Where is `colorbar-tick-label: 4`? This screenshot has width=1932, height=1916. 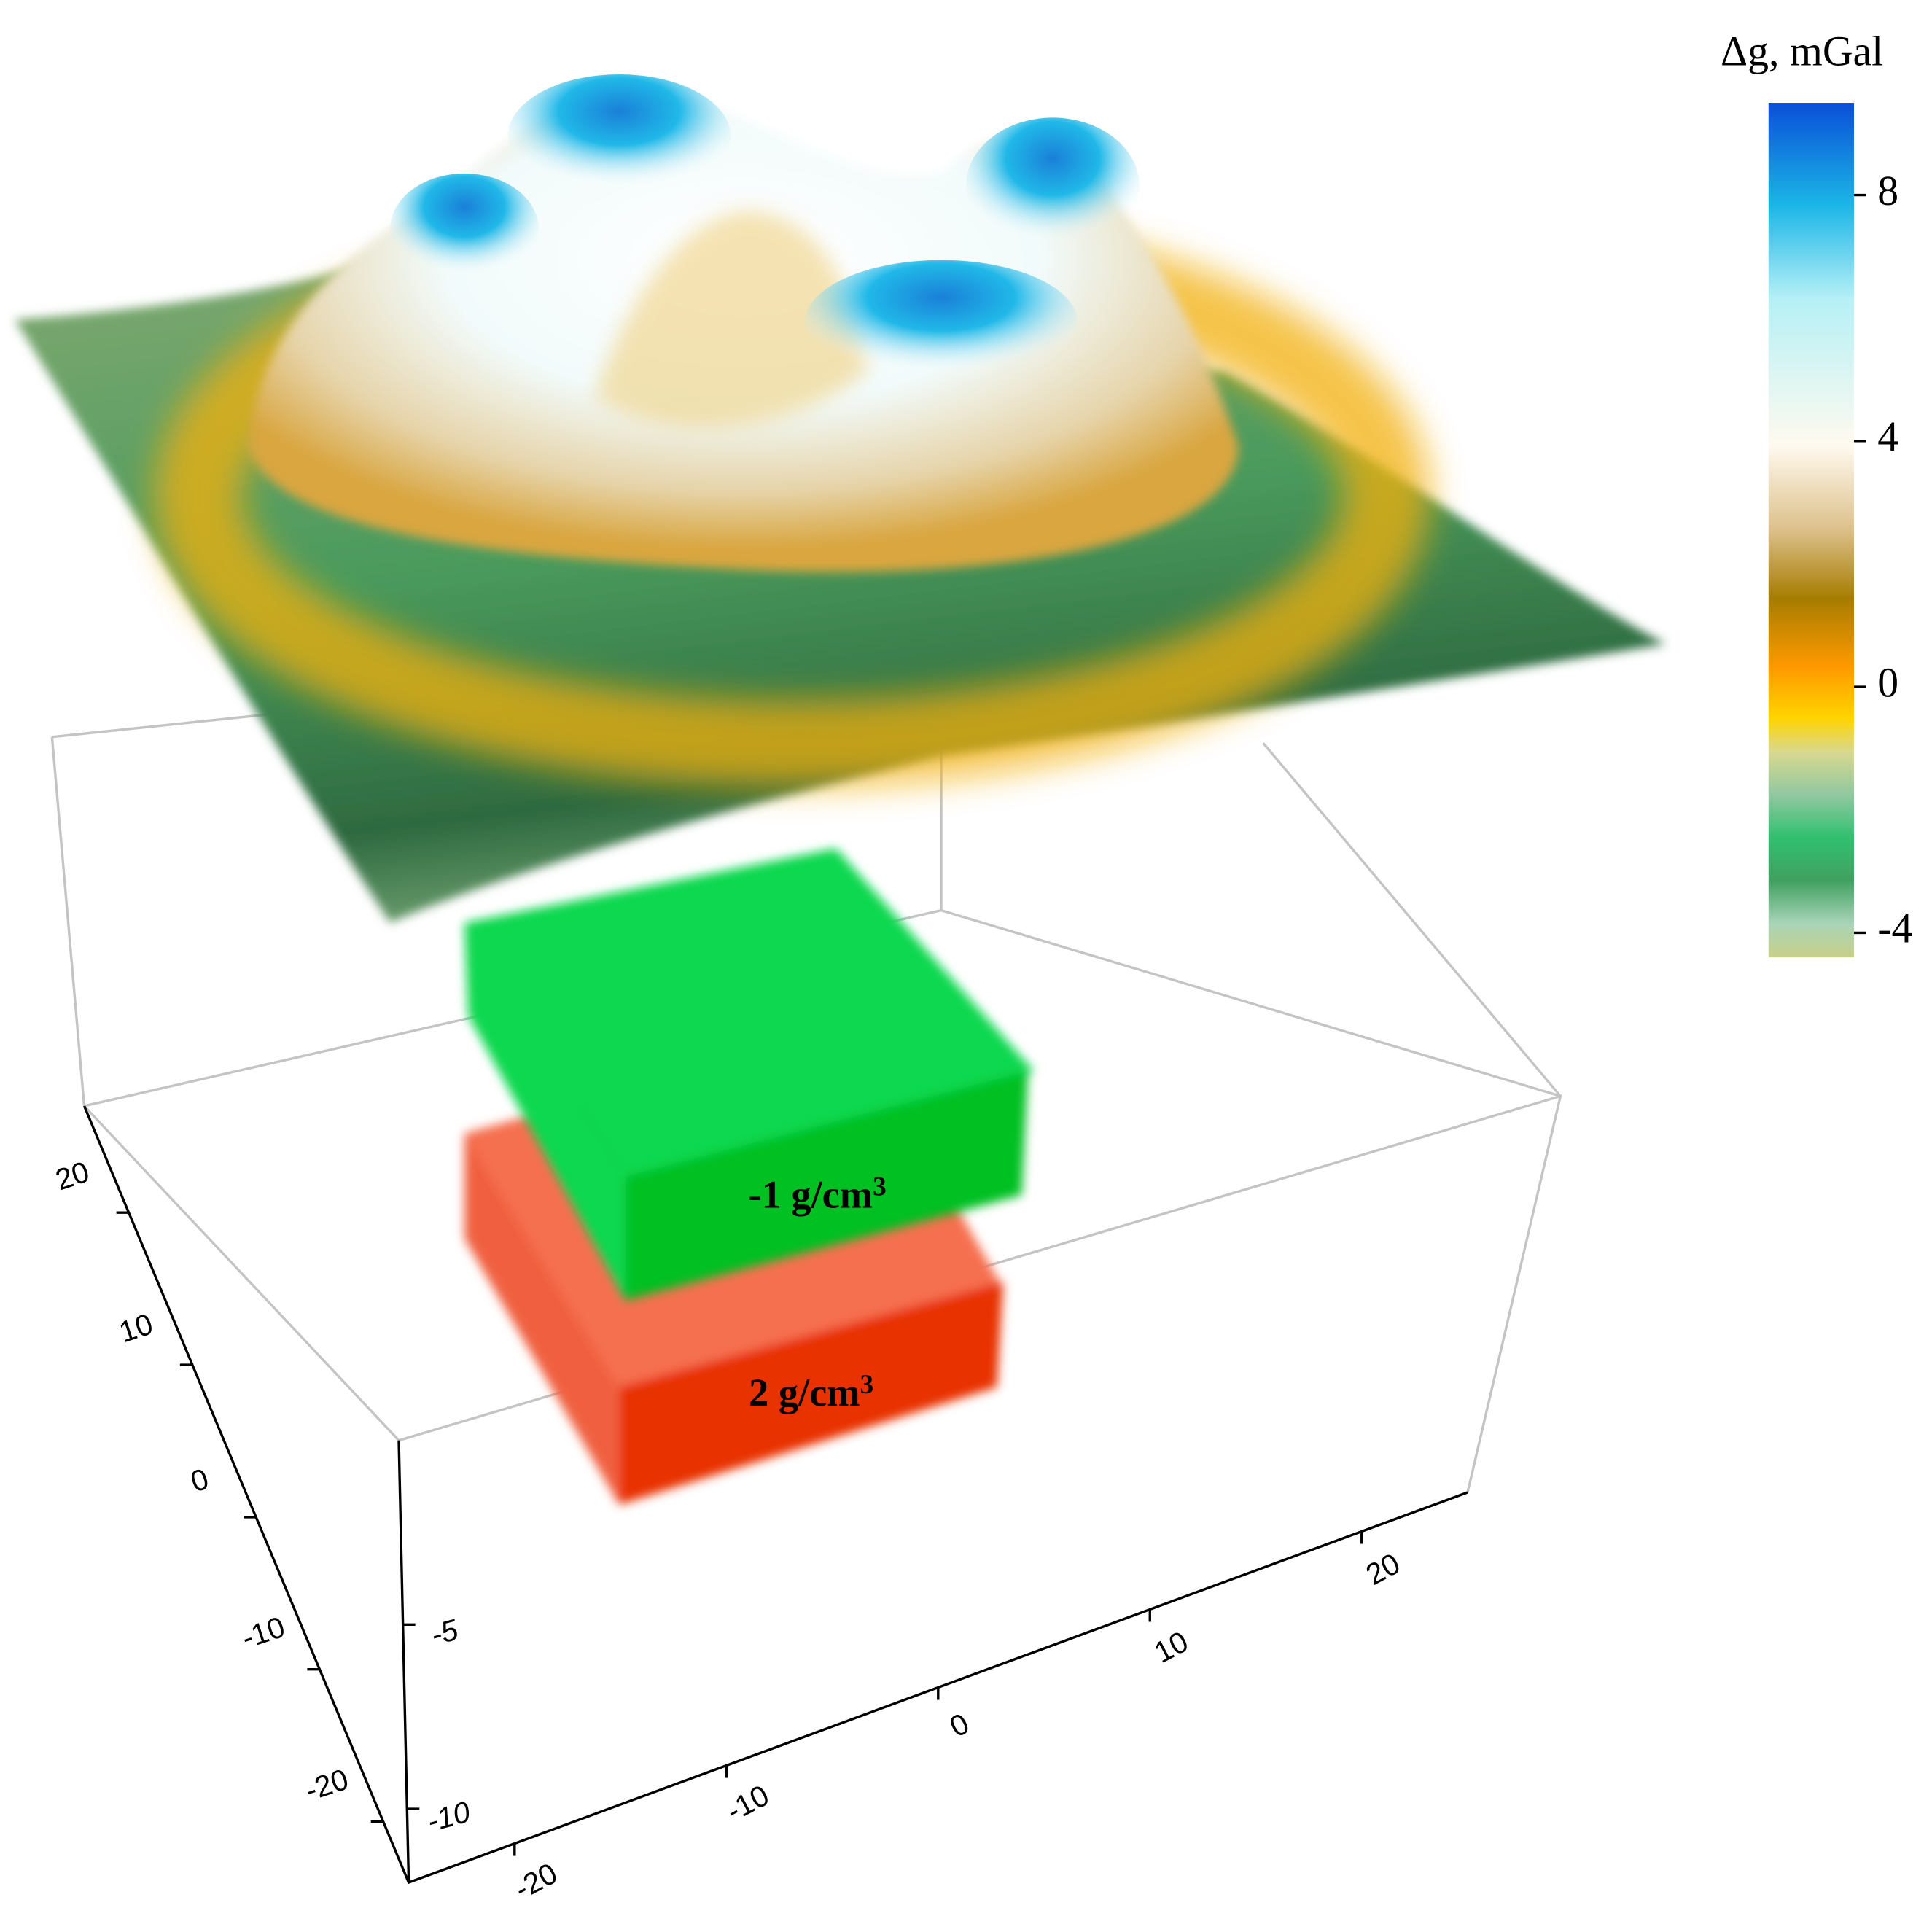 colorbar-tick-label: 4 is located at coordinates (1887, 437).